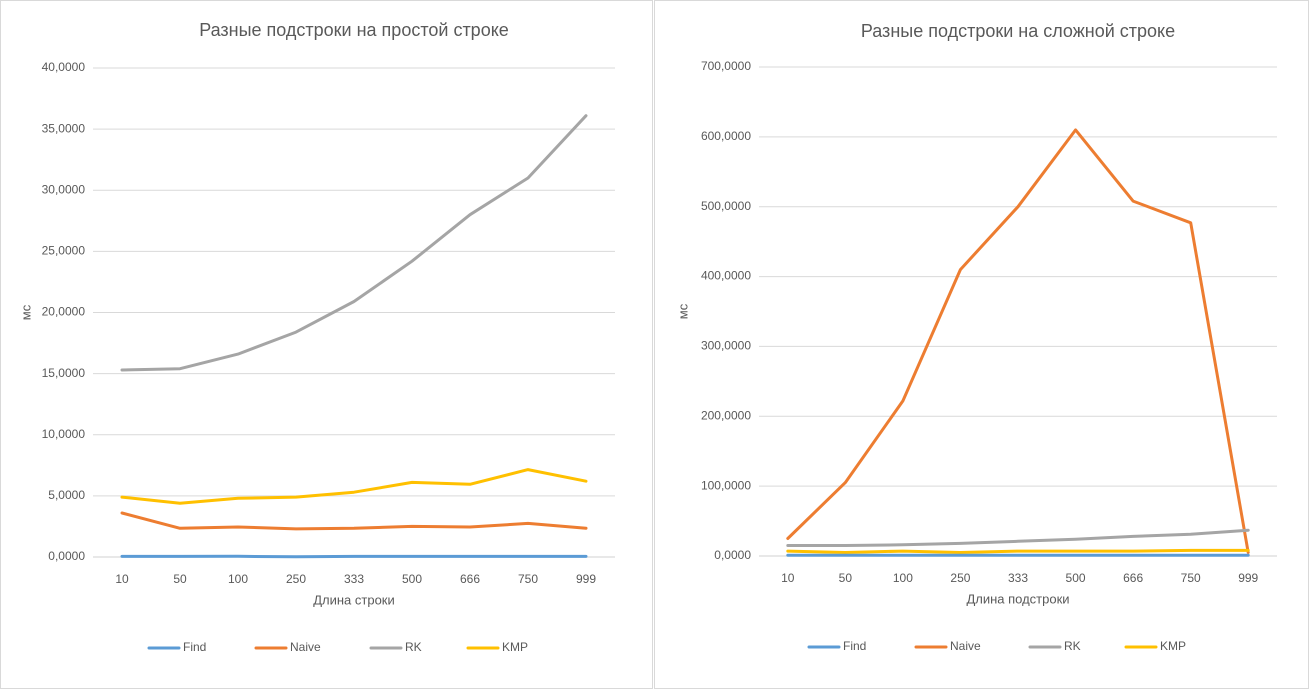 This screenshot has width=1309, height=690. Describe the element at coordinates (64, 128) in the screenshot. I see `y-tick-label: 35,0000` at that location.